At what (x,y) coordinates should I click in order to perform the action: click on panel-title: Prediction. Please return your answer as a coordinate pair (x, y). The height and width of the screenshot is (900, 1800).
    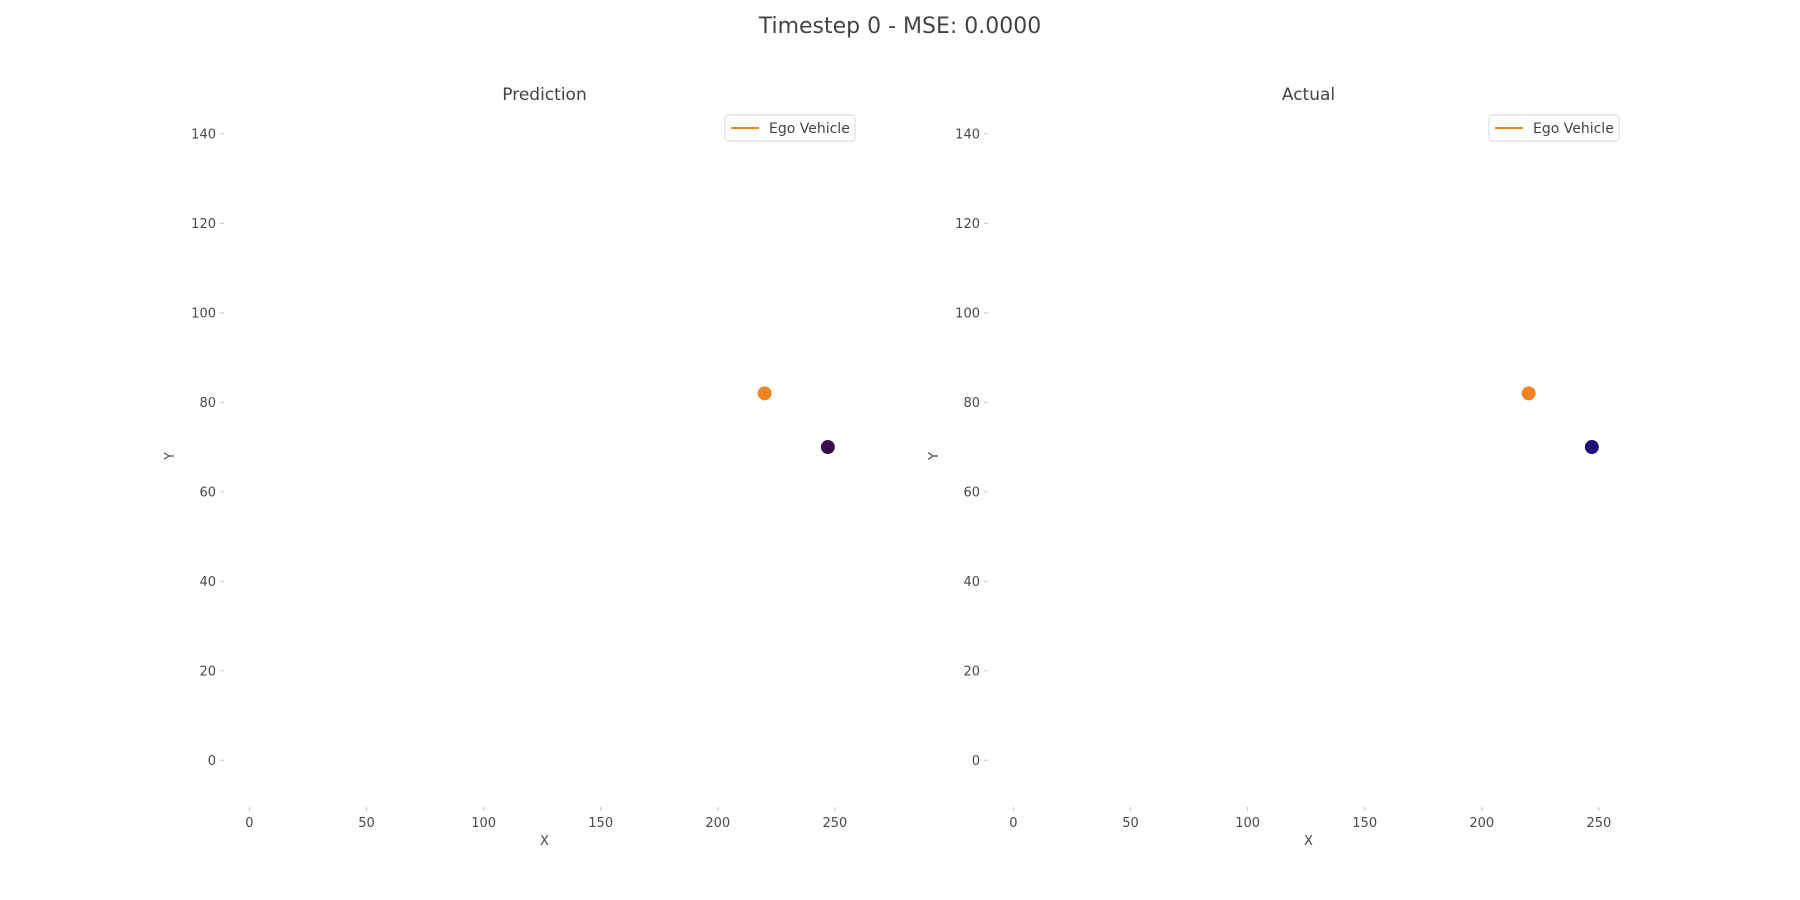
    Looking at the image, I should click on (544, 95).